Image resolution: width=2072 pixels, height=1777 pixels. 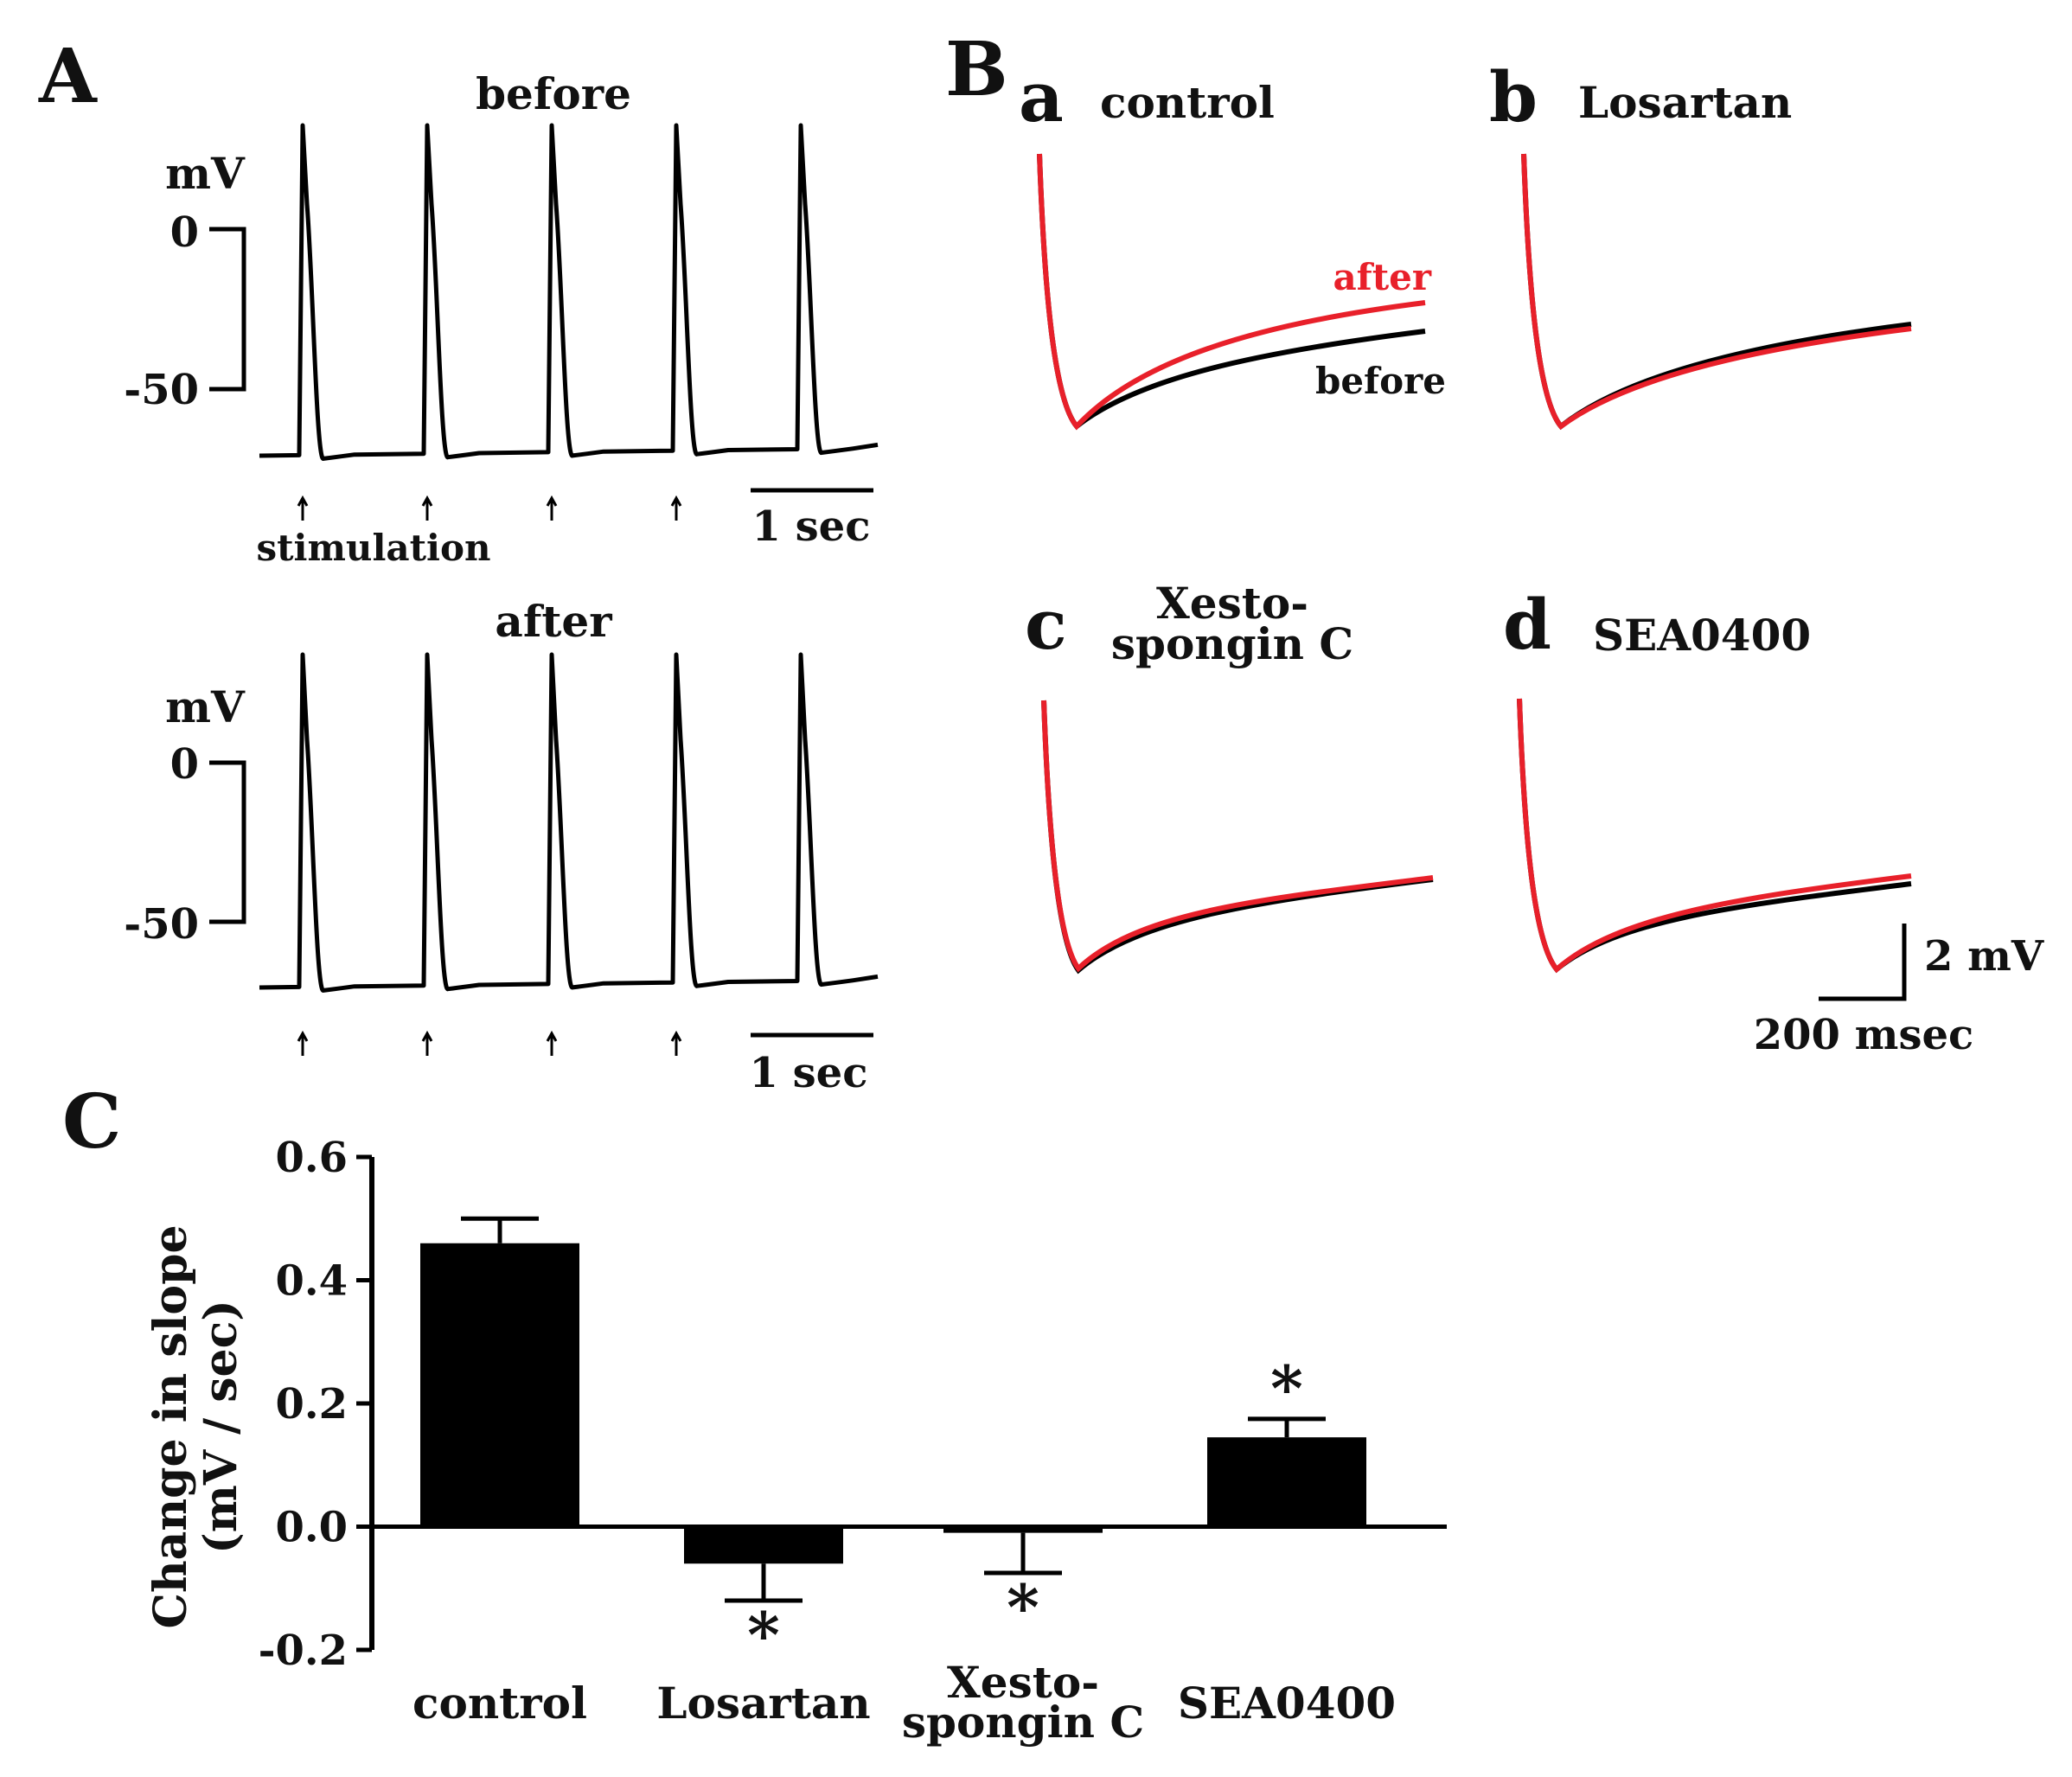 What do you see at coordinates (977, 69) in the screenshot?
I see `panel-b-letter: B` at bounding box center [977, 69].